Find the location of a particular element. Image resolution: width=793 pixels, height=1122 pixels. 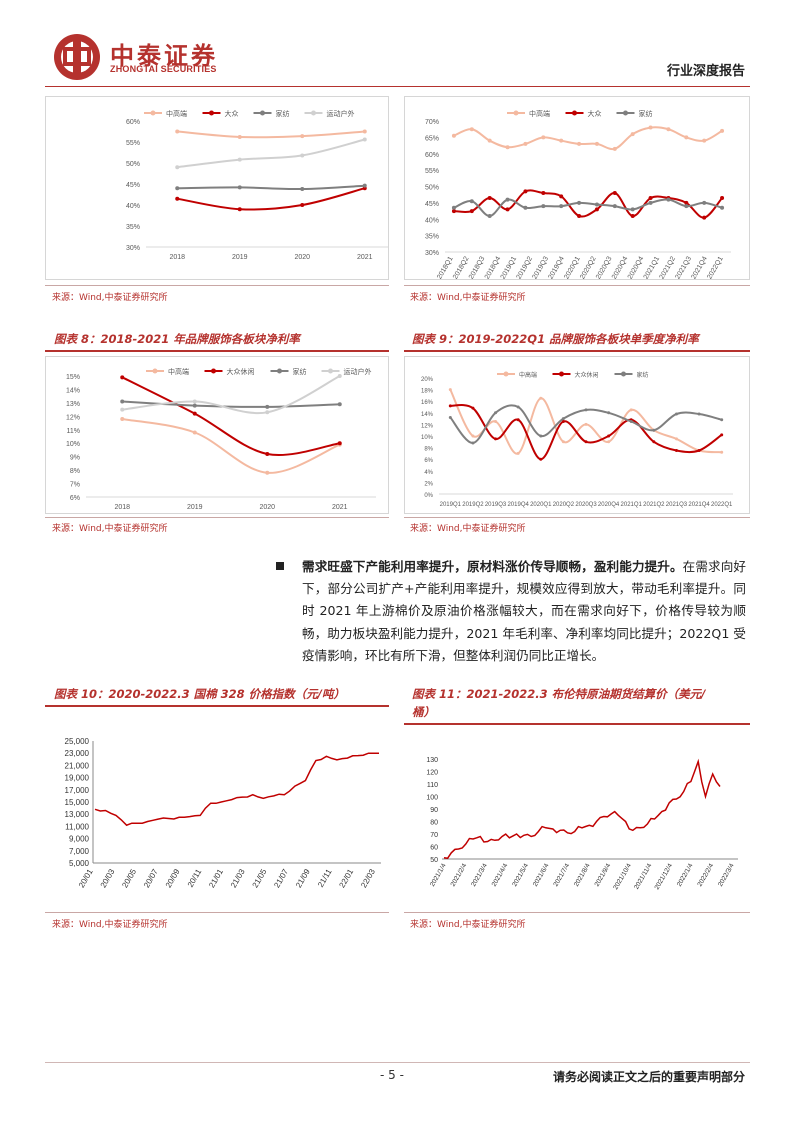

y-tick-label: 9,000 is located at coordinates (79, 839).